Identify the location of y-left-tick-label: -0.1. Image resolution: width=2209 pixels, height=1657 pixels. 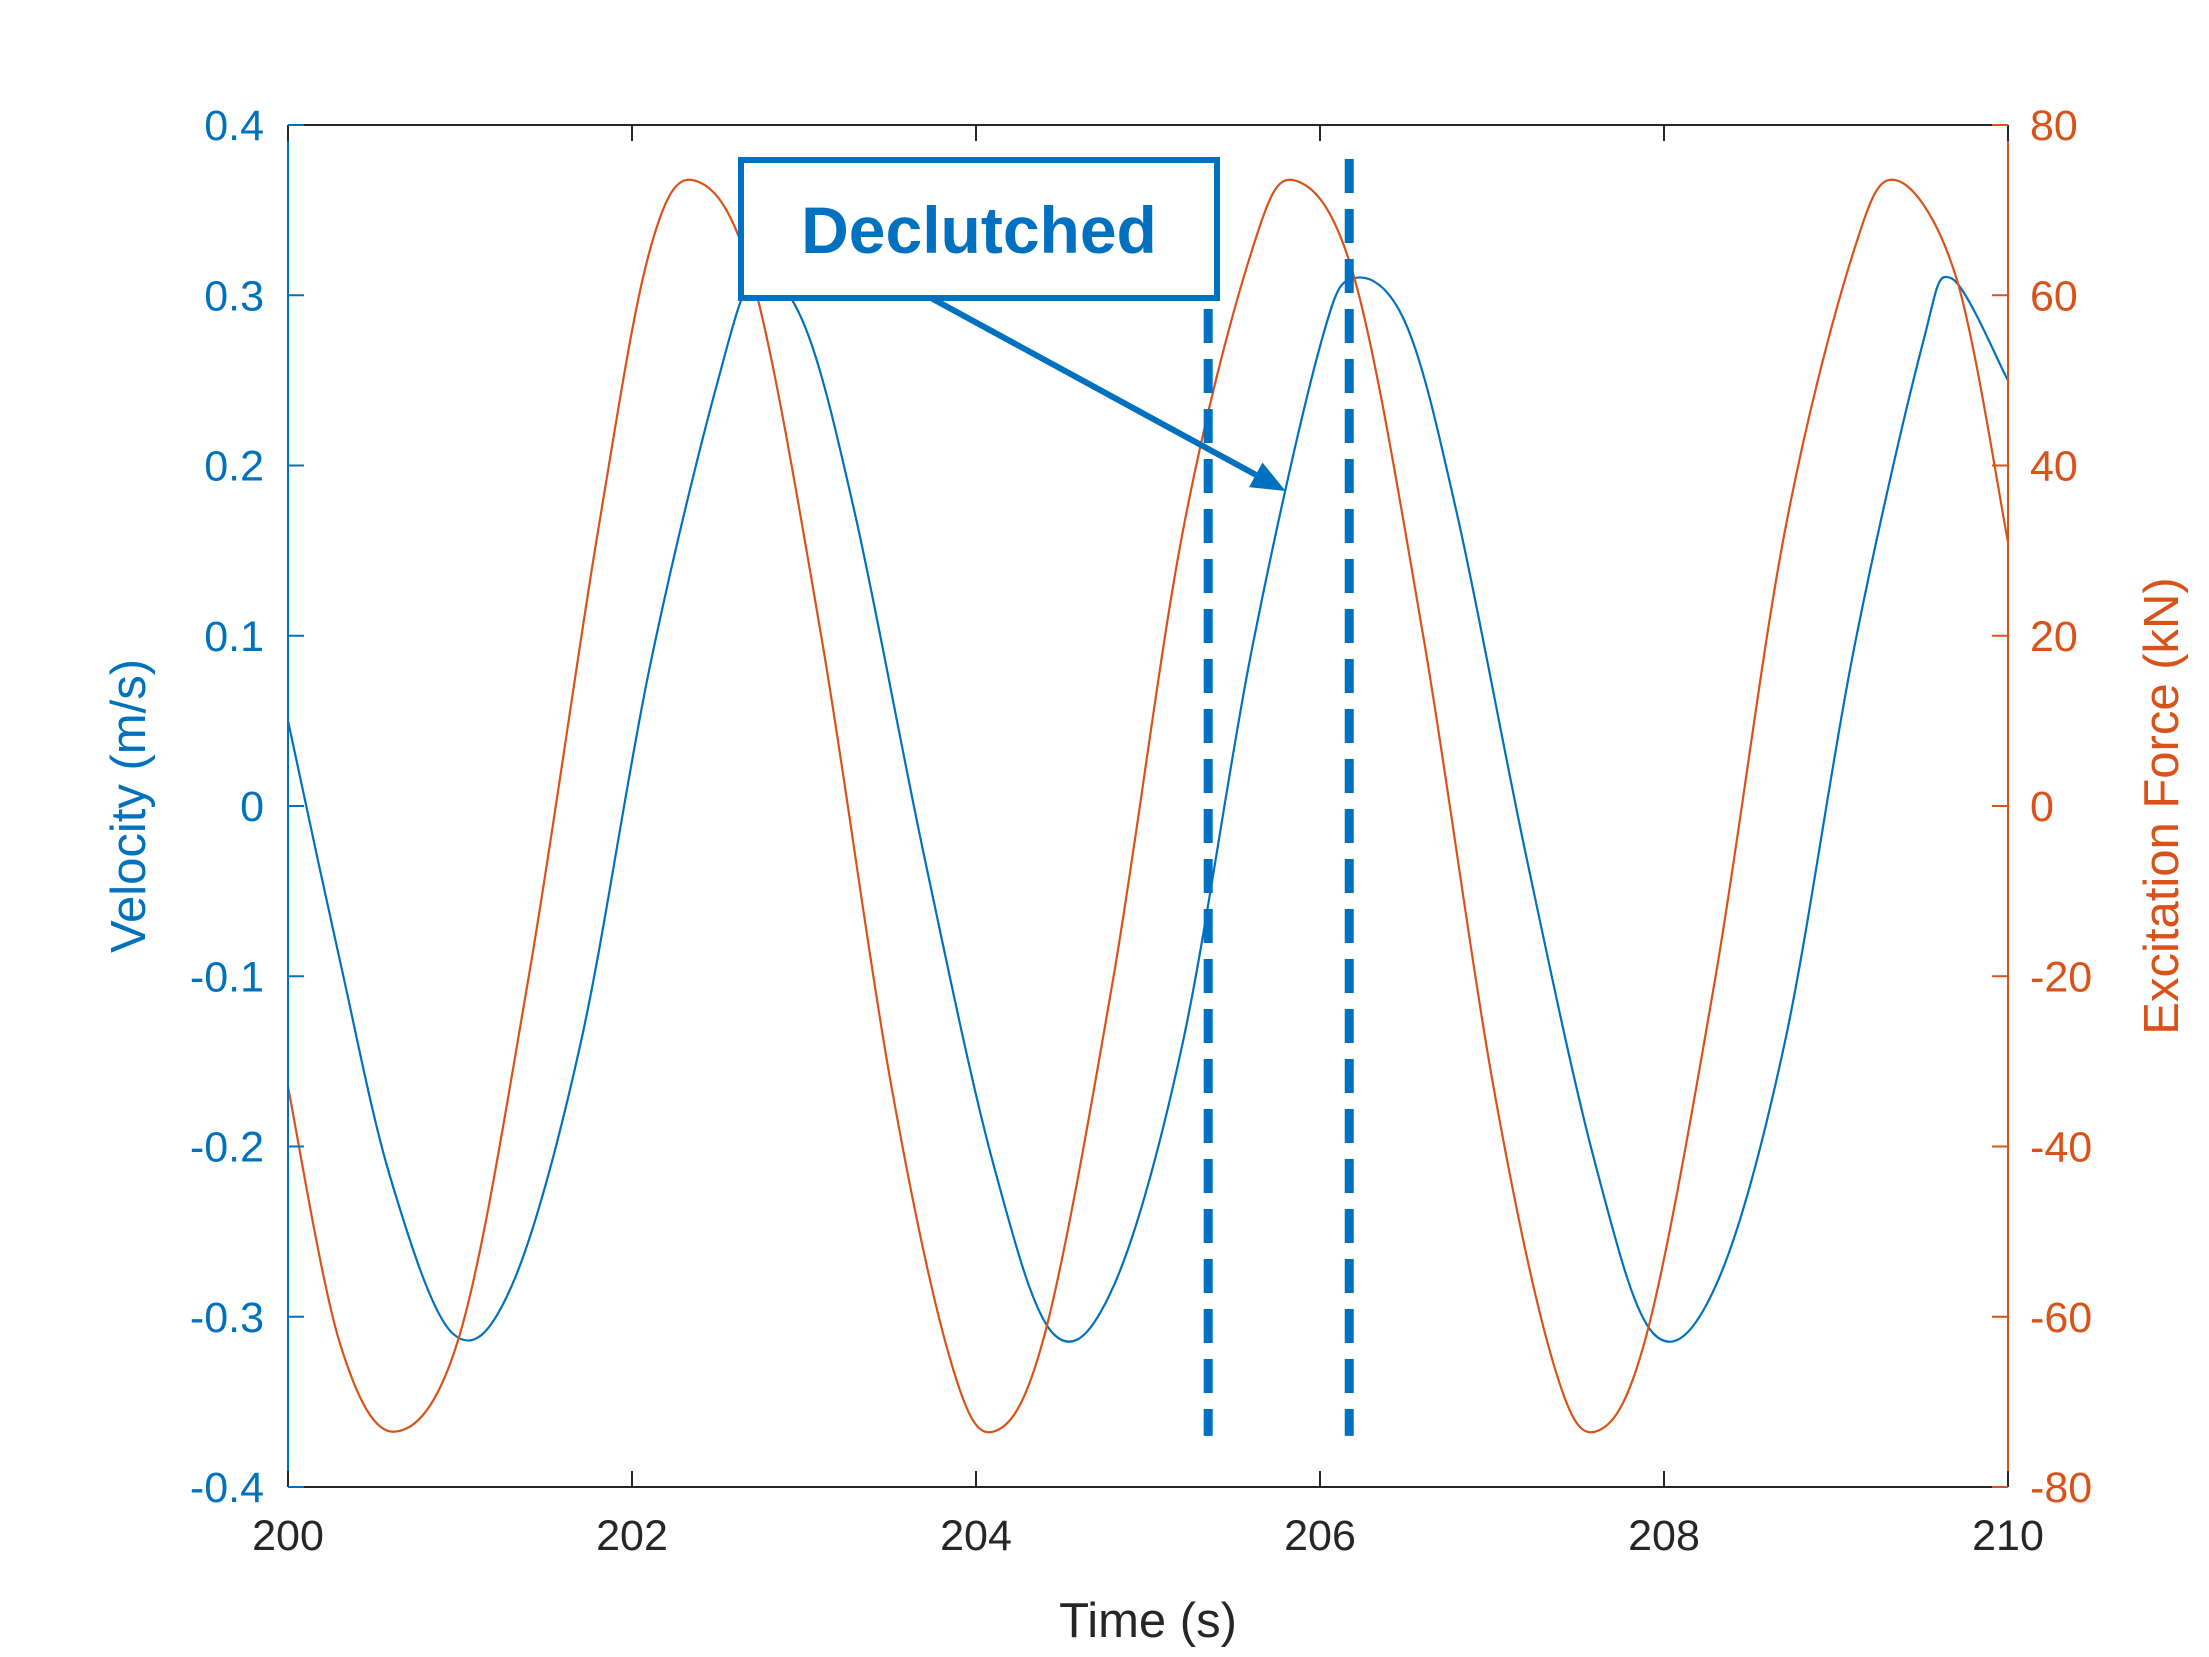
(227, 977).